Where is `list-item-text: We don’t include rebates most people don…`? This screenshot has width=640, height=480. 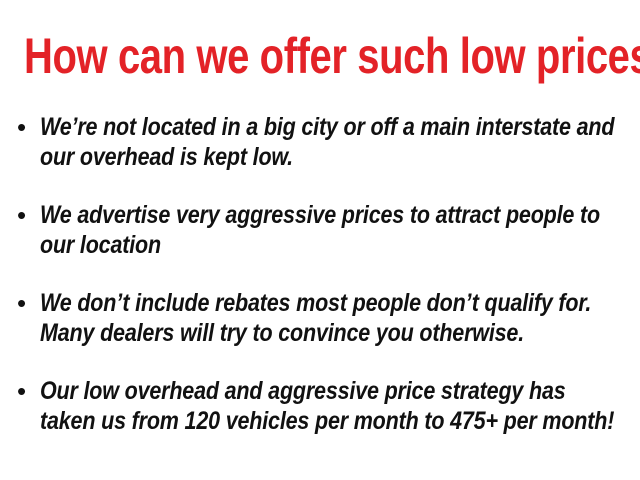 list-item-text: We don’t include rebates most people don… is located at coordinates (316, 318).